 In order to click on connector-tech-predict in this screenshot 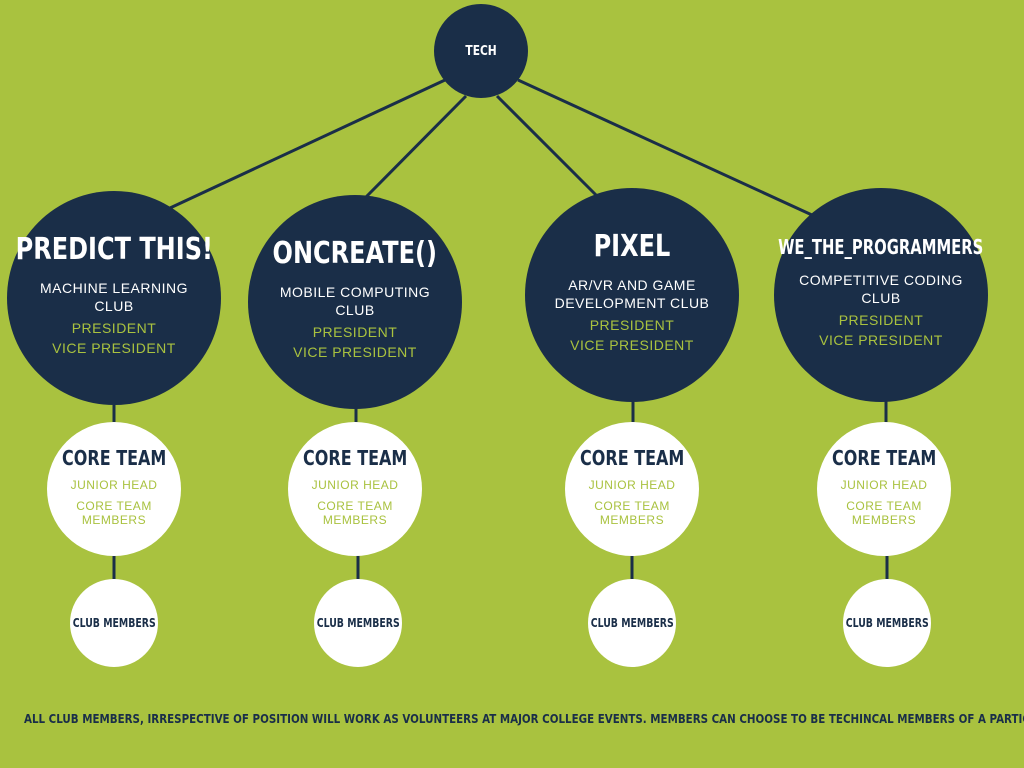, I will do `click(307, 144)`.